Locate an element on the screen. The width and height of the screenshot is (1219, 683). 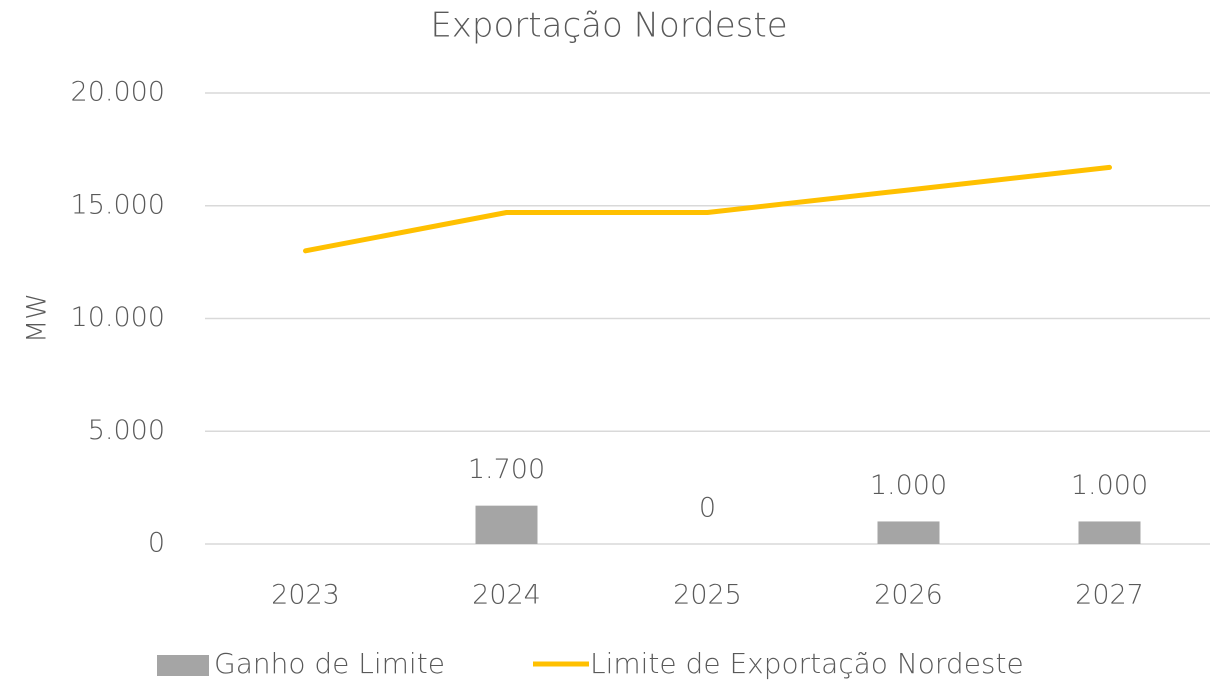
x-tick-label: 2024 is located at coordinates (506, 595).